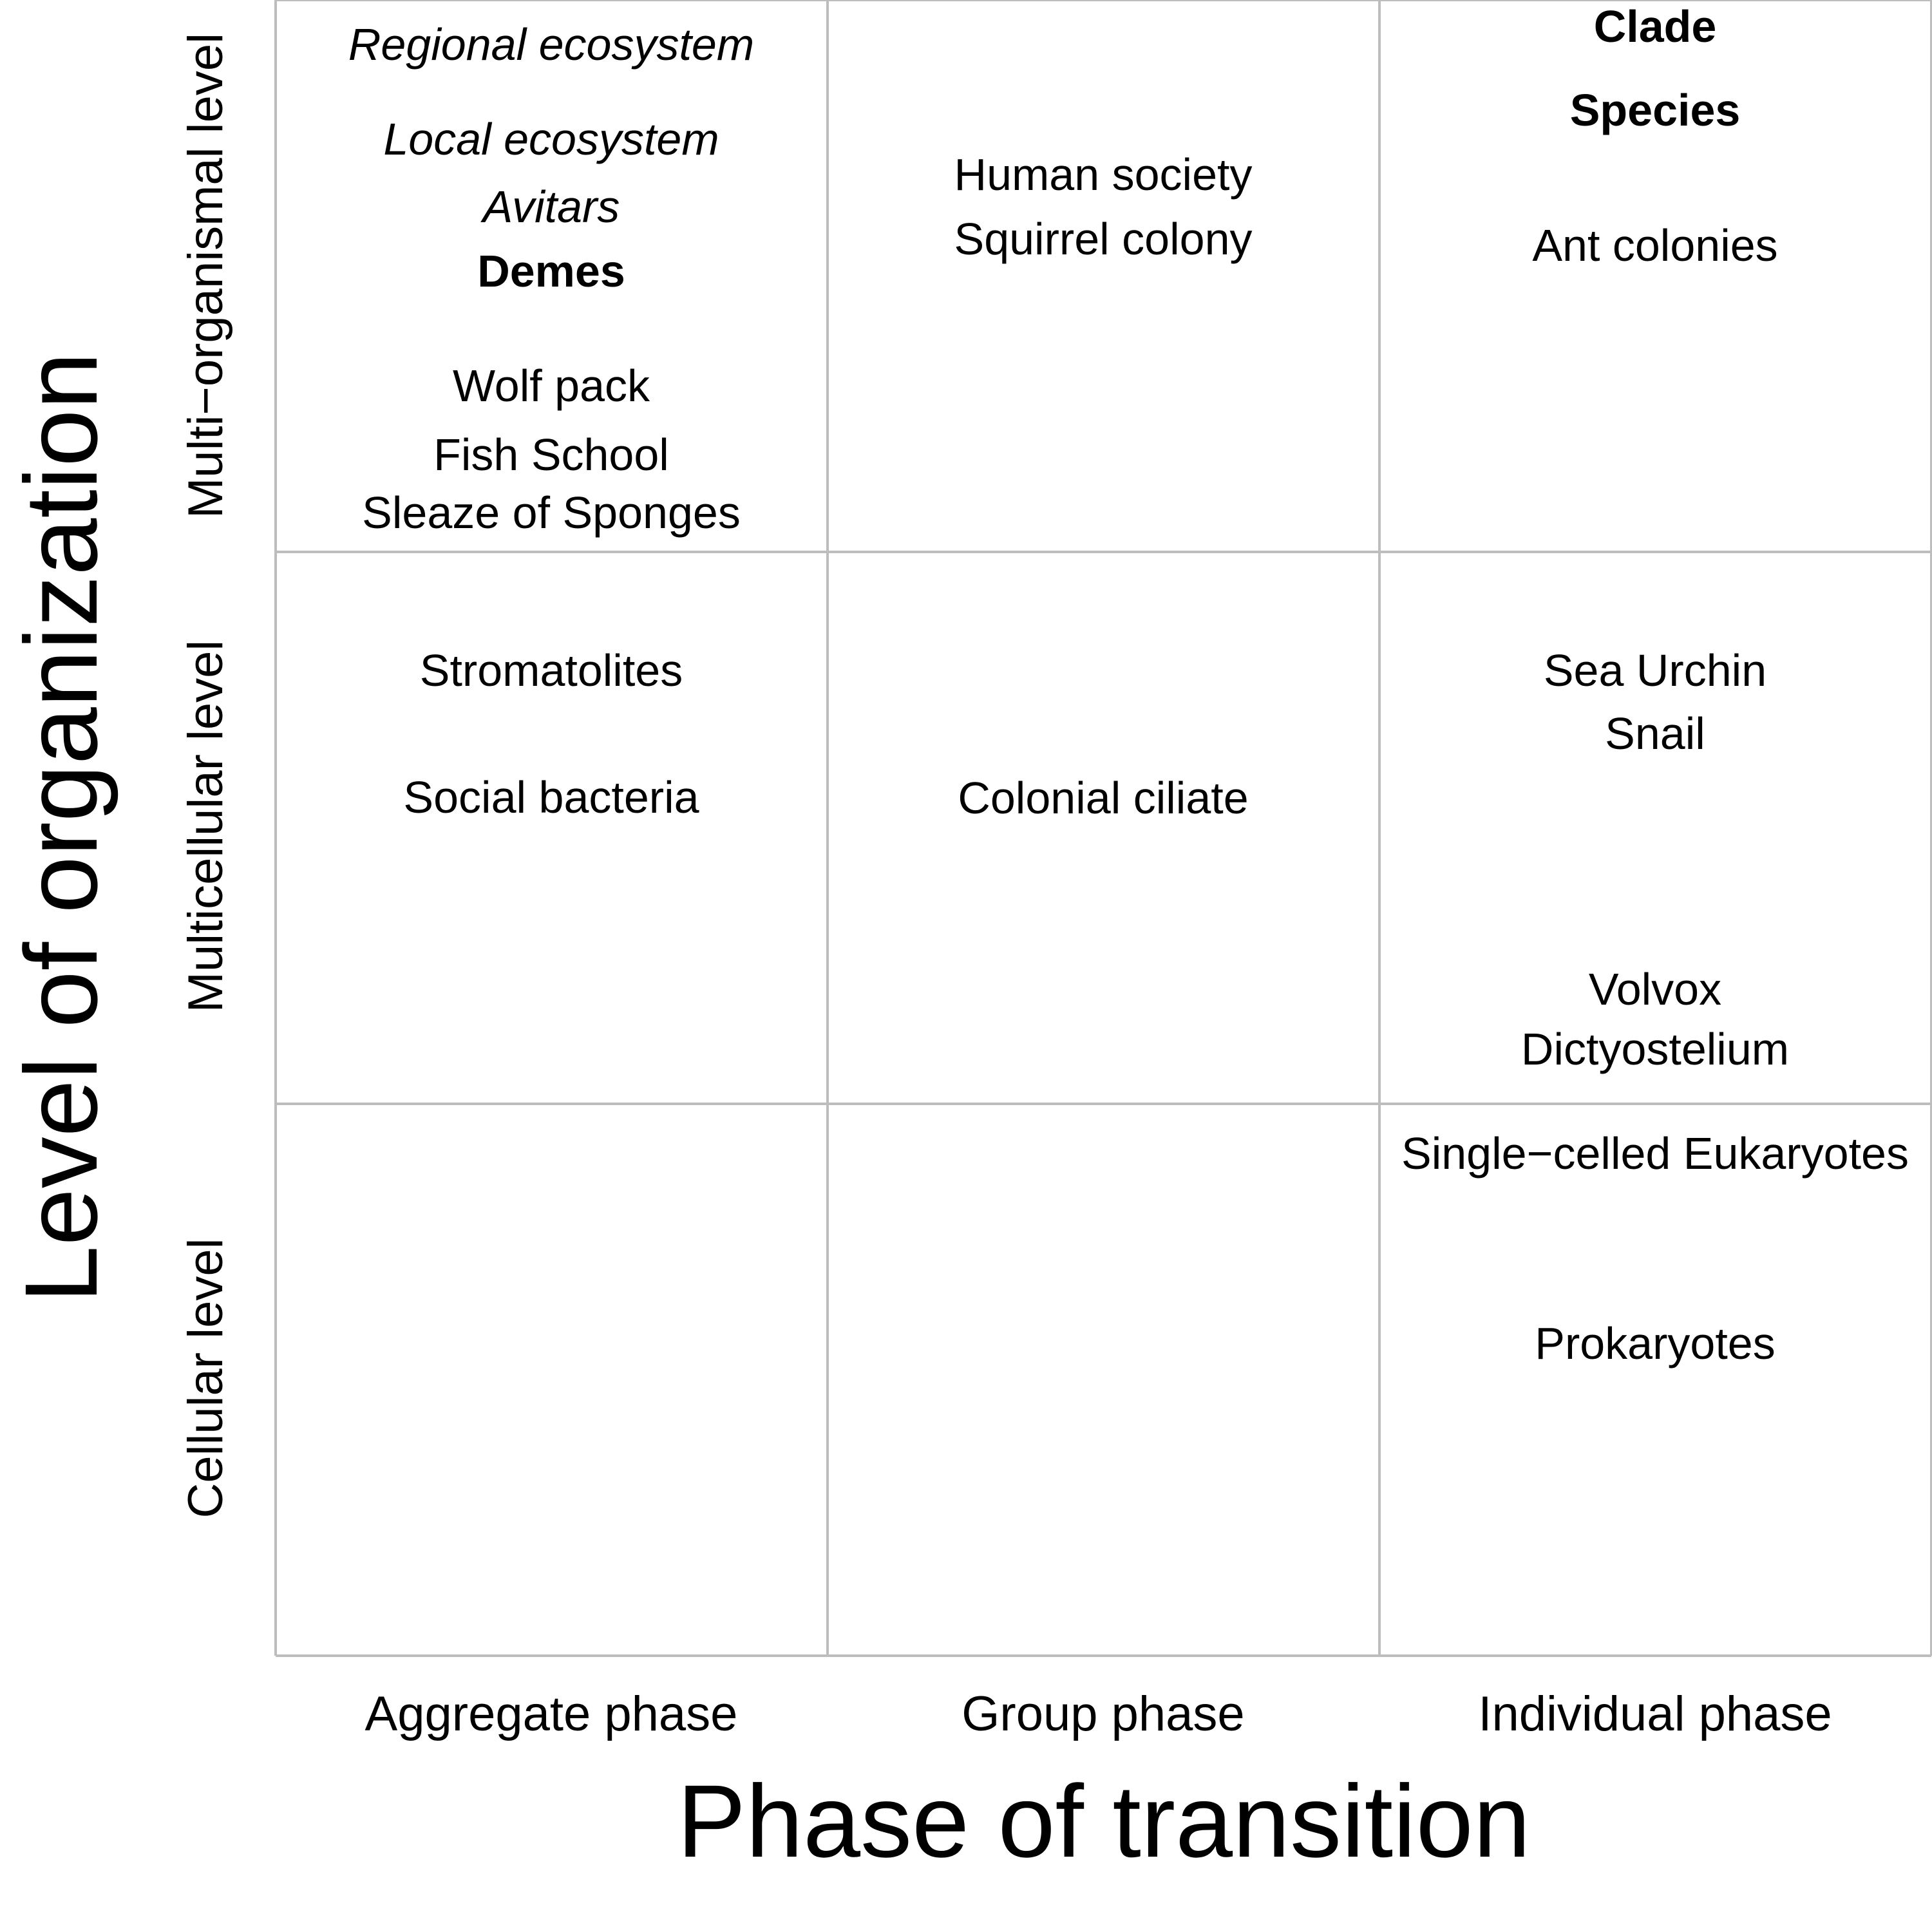 The image size is (1932, 1932). I want to click on cell-entry: Fish School, so click(551, 455).